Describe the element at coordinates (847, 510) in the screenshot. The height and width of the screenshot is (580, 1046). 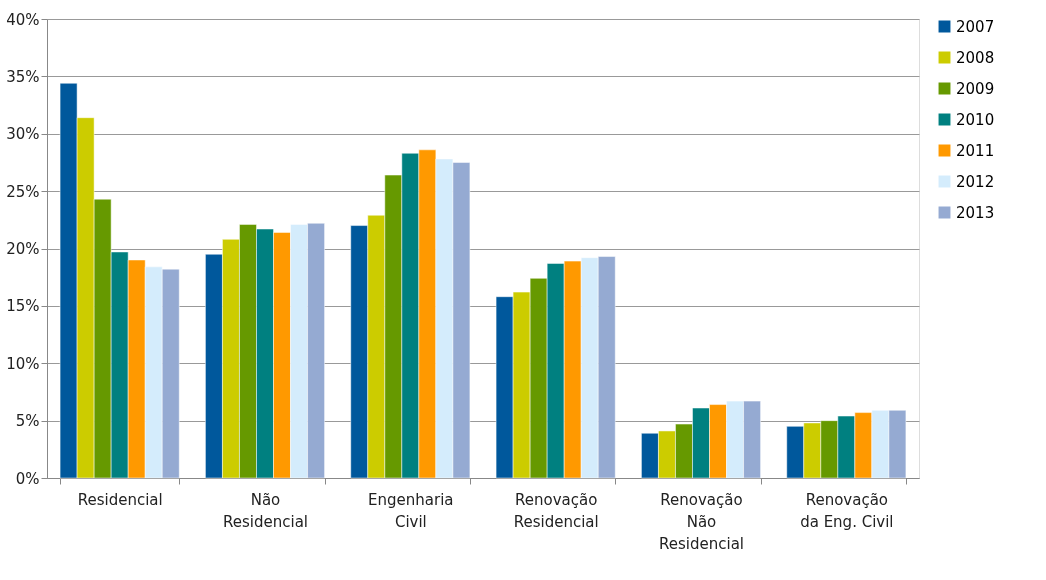
I see `x-tick-label: Renovação da Eng. Civil` at that location.